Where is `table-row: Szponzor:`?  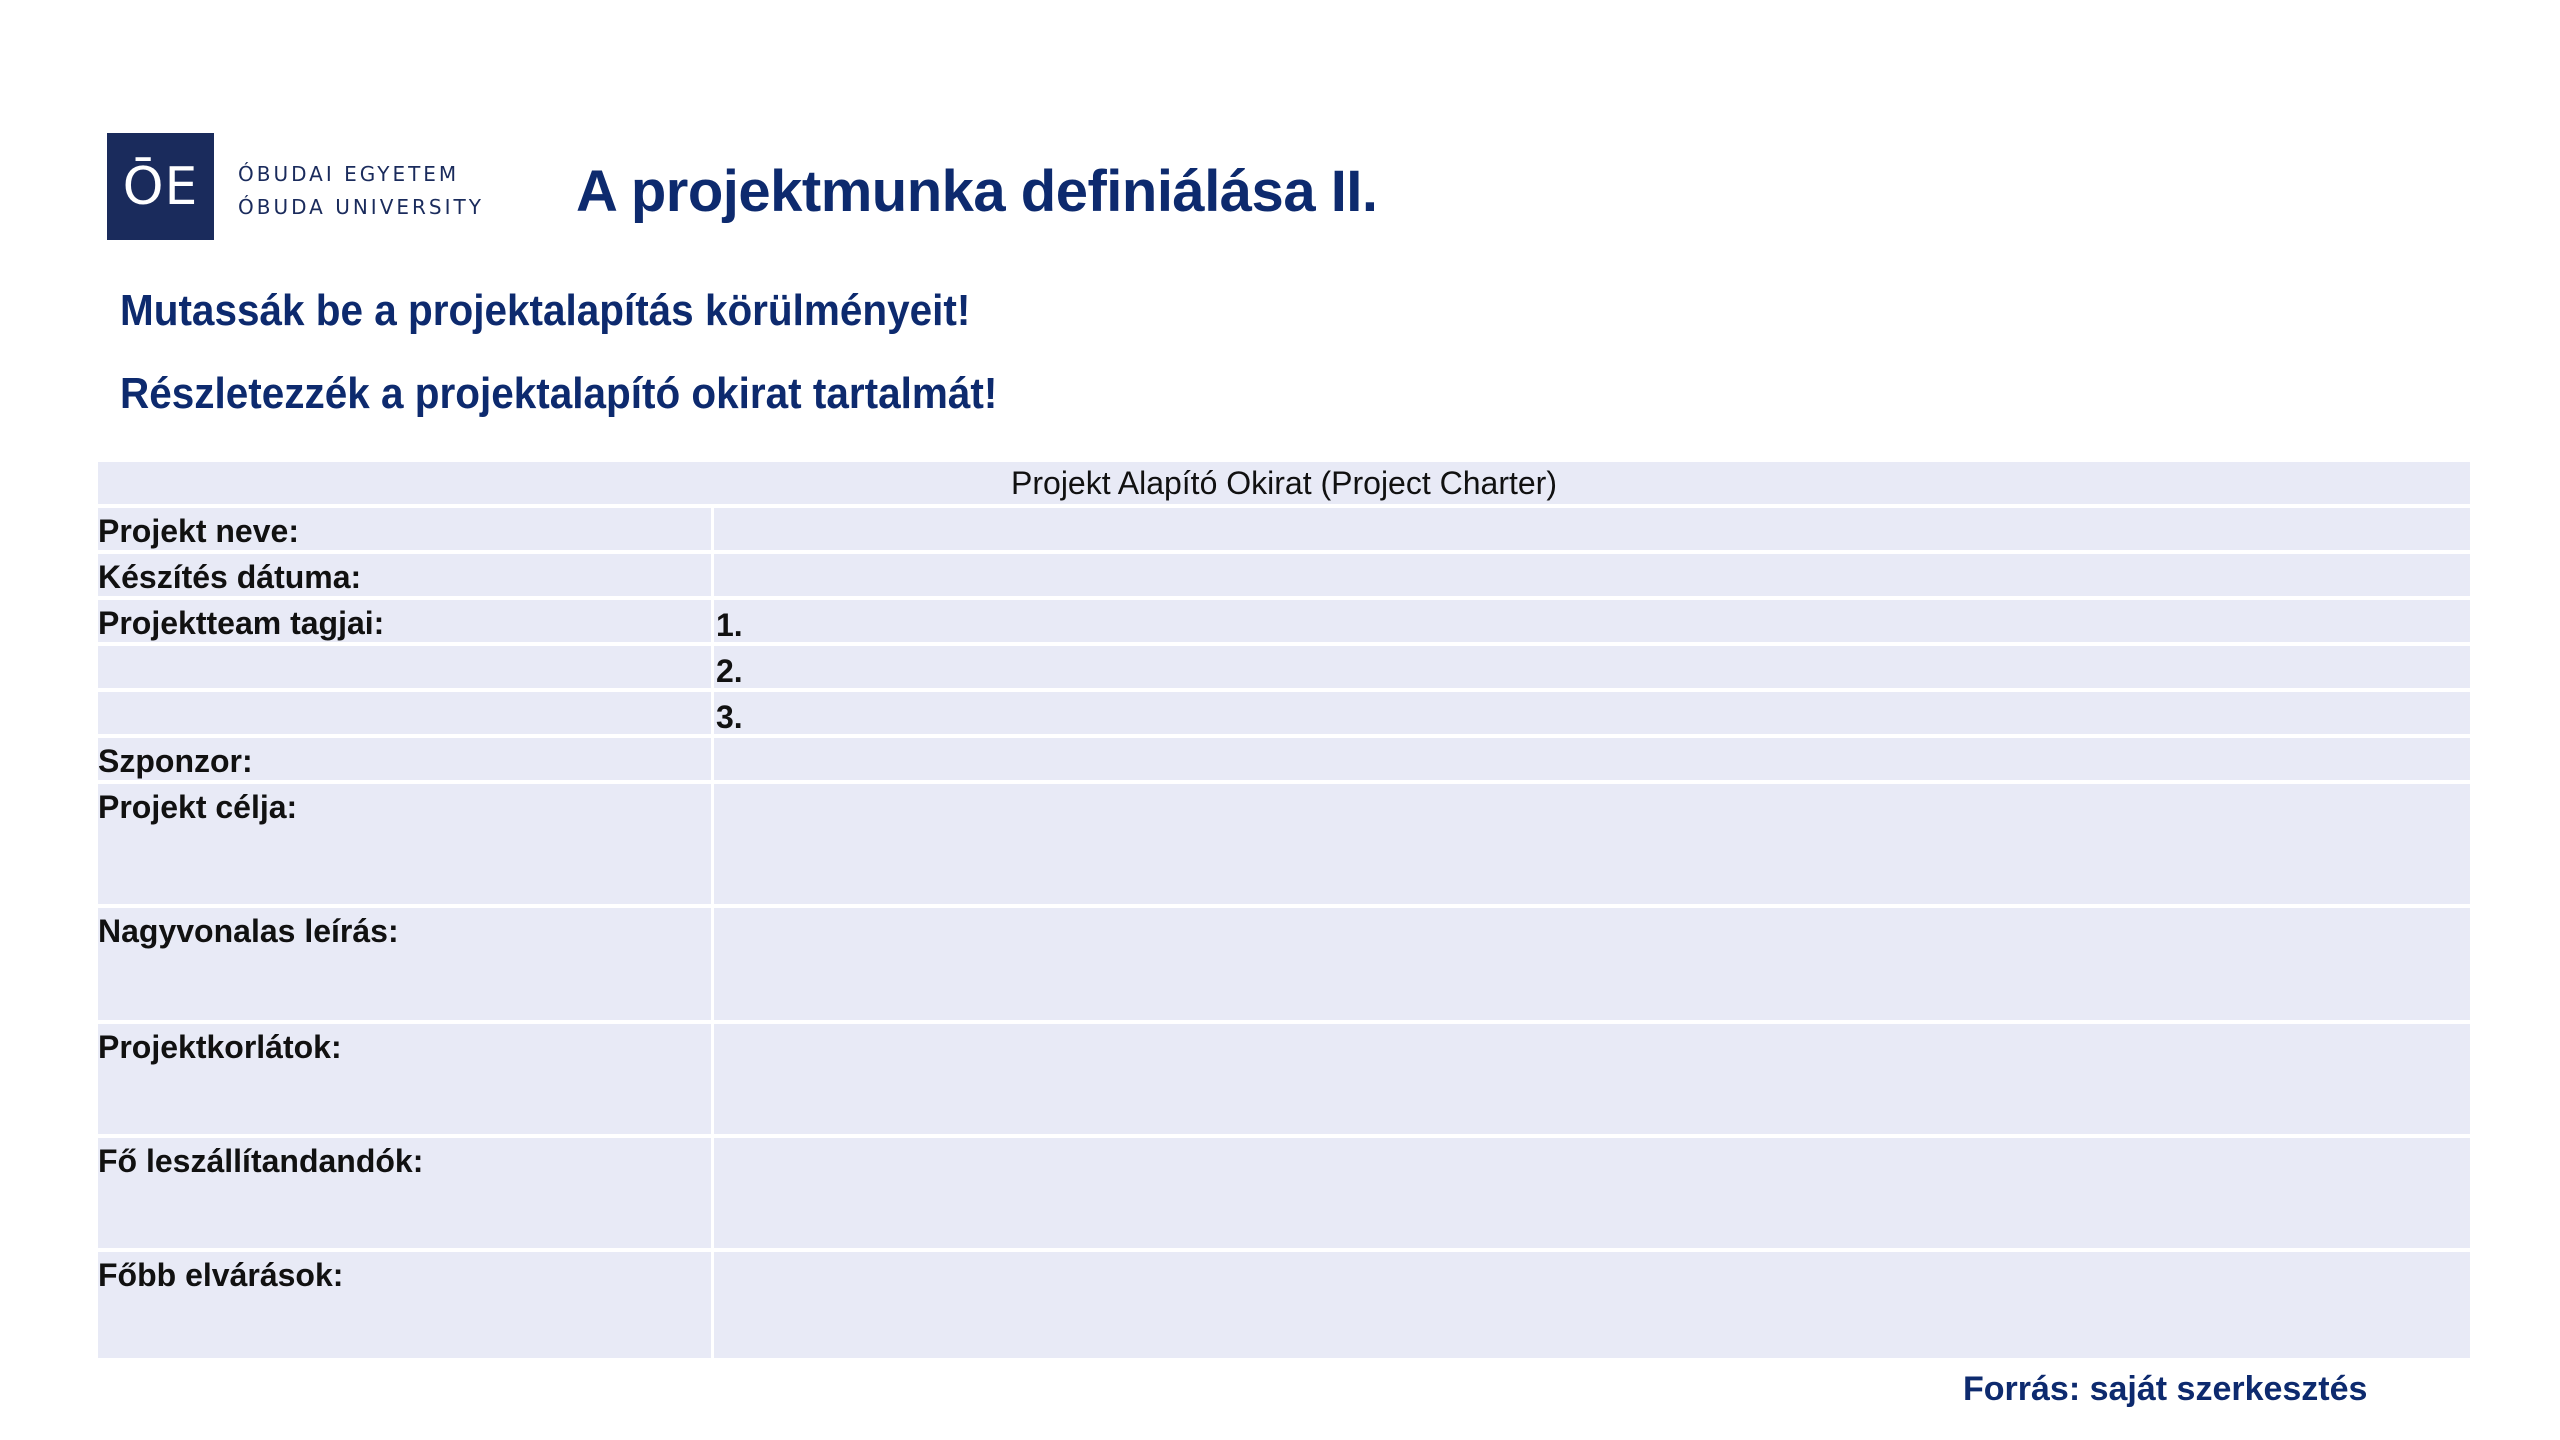
table-row: Szponzor: is located at coordinates (1284, 759).